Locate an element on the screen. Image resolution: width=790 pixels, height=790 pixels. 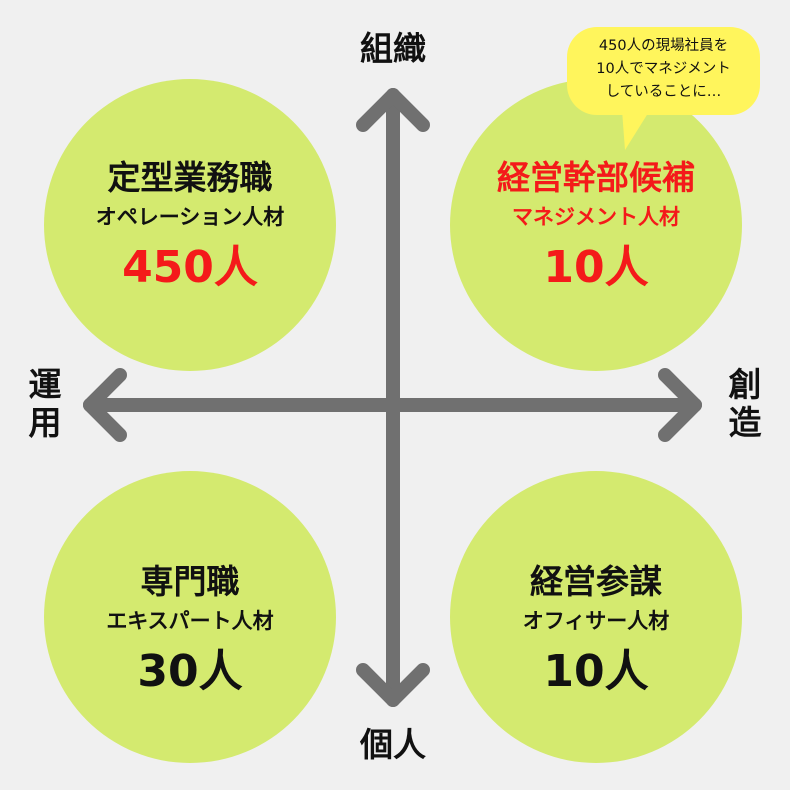
quadrant-title: 経営幹部候補 is located at coordinates (596, 177).